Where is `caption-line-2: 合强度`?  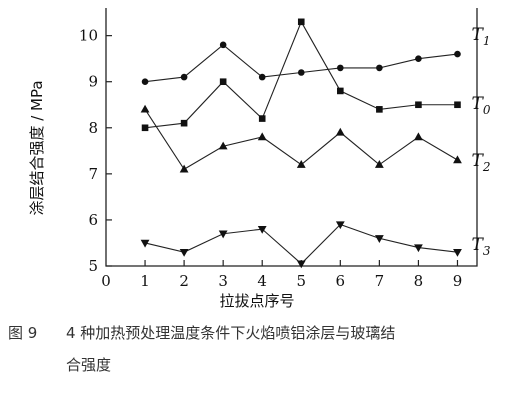 caption-line-2: 合强度 is located at coordinates (89, 365).